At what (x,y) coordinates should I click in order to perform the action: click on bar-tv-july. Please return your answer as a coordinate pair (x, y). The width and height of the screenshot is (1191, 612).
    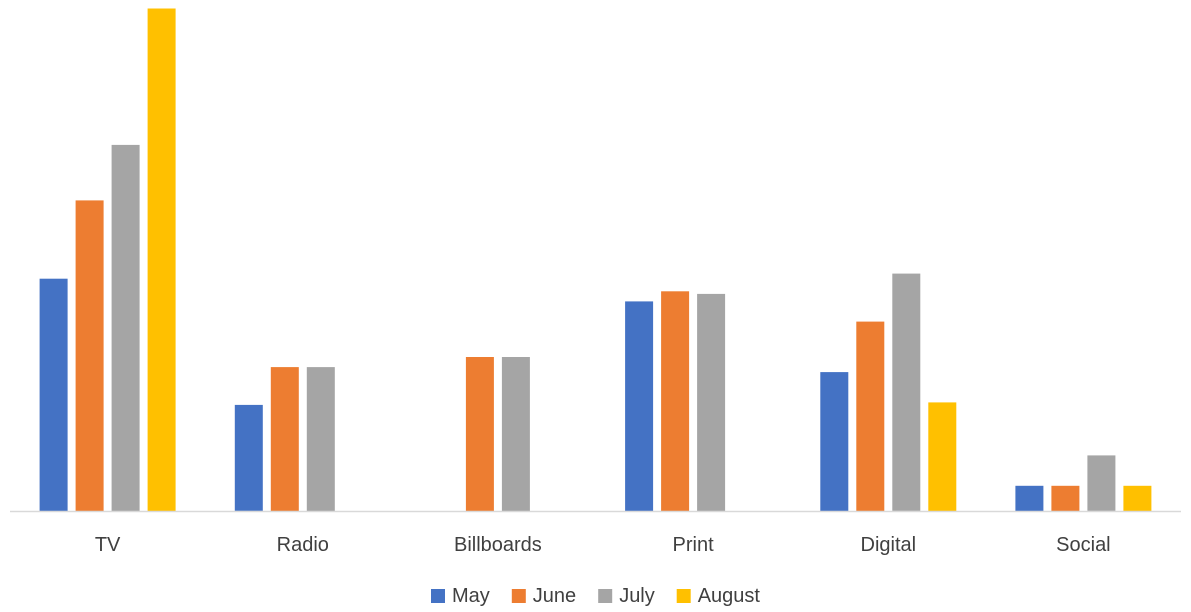
    Looking at the image, I should click on (125, 327).